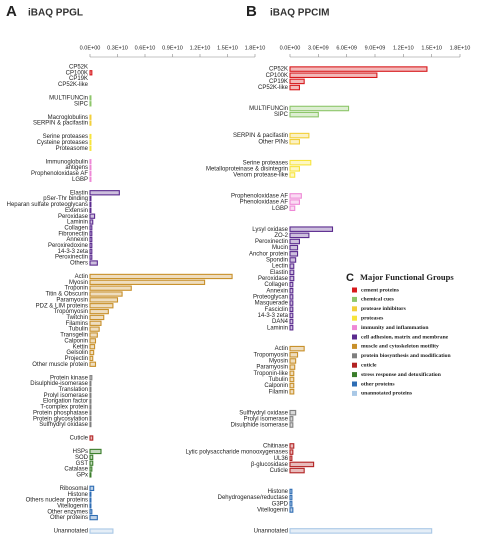 The height and width of the screenshot is (550, 480). Describe the element at coordinates (378, 384) in the screenshot. I see `legend-label: other proteins` at that location.